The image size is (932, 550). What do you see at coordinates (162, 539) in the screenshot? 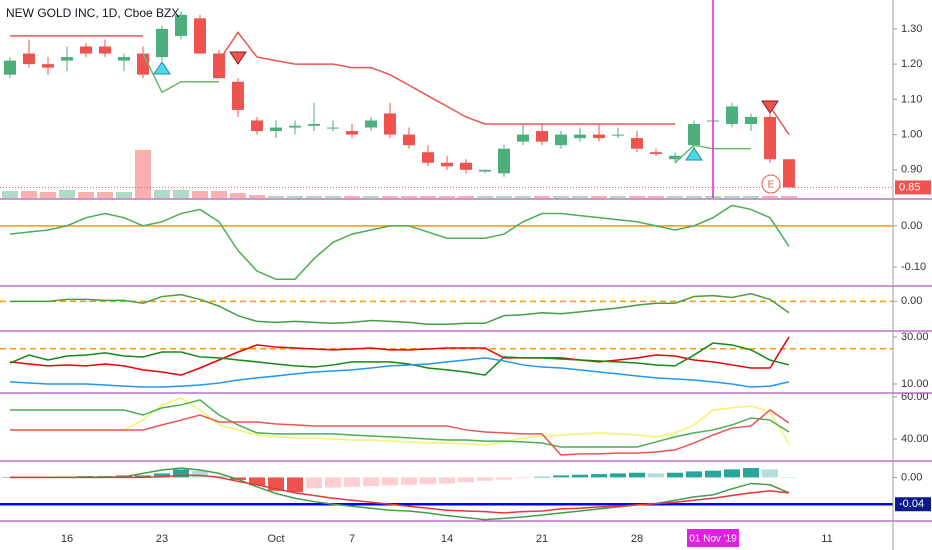
I see `x-tick-label: 23` at bounding box center [162, 539].